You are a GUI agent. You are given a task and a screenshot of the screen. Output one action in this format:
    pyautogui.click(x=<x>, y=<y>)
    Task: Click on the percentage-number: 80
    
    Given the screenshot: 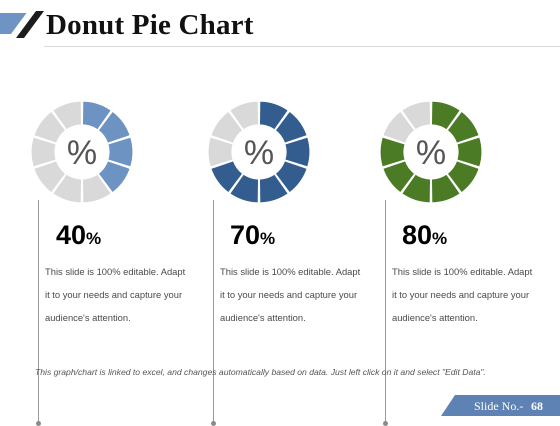 What is the action you would take?
    pyautogui.click(x=417, y=235)
    